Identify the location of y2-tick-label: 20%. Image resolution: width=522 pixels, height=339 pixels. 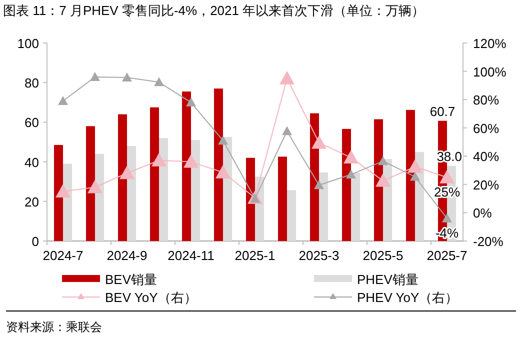
(486, 184).